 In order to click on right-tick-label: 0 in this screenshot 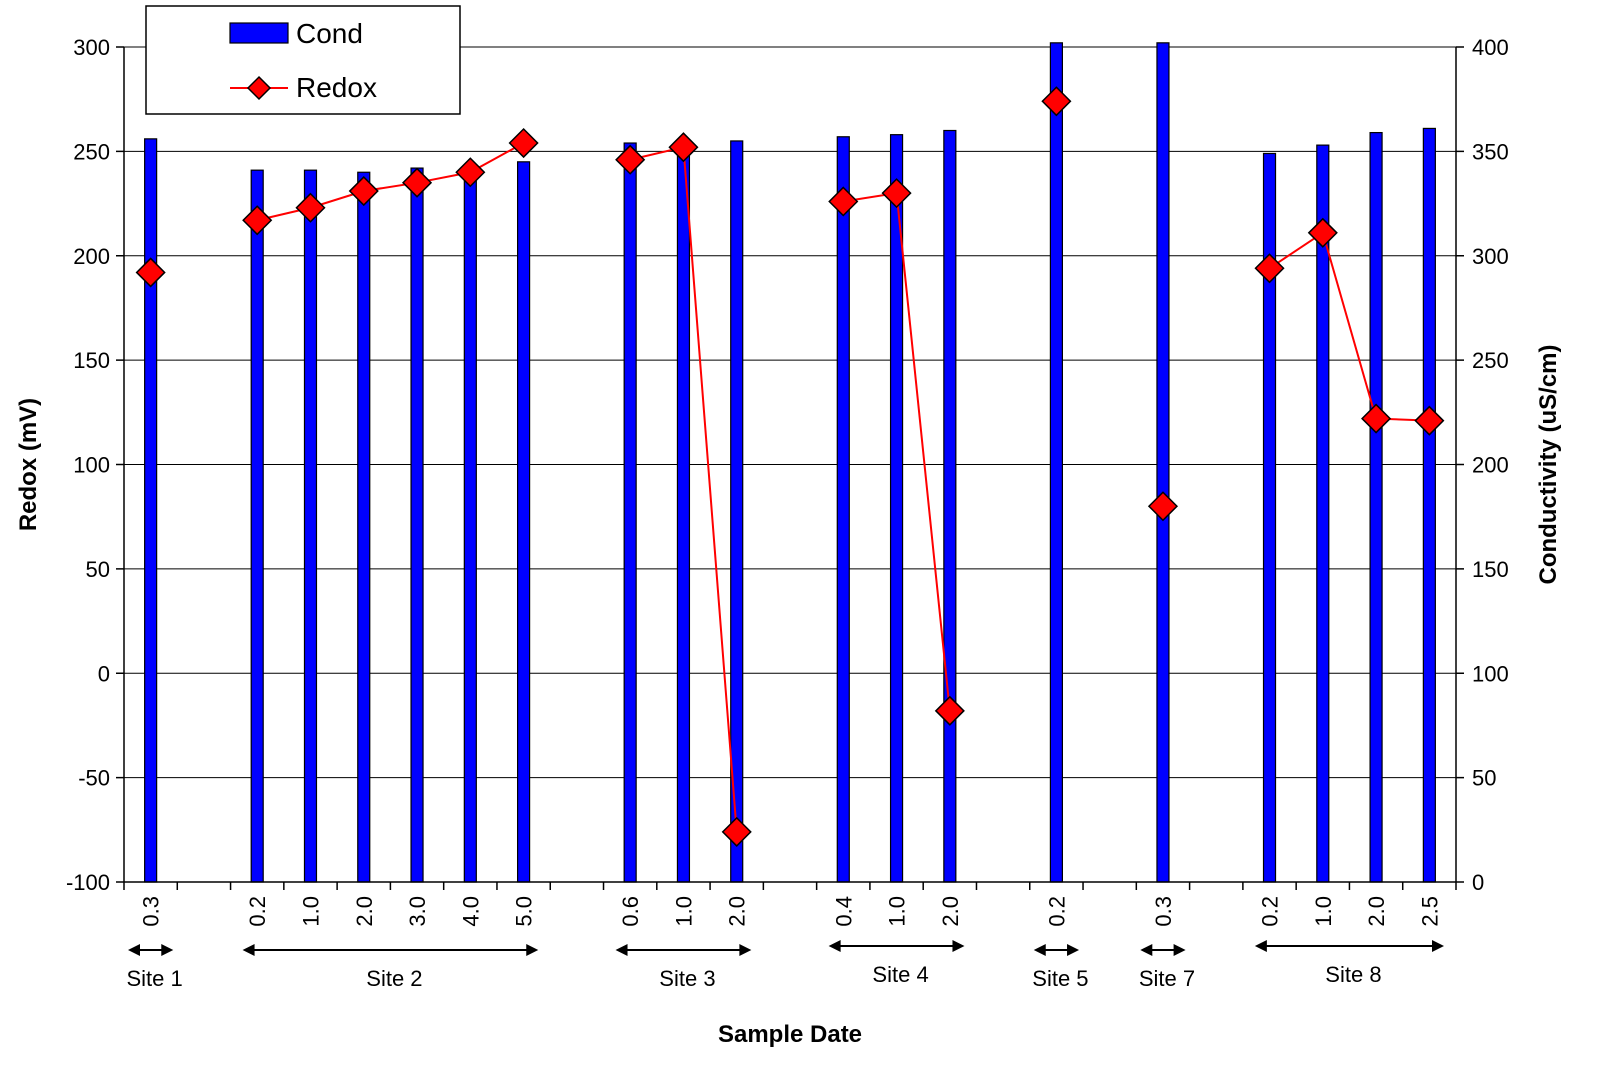, I will do `click(1478, 882)`.